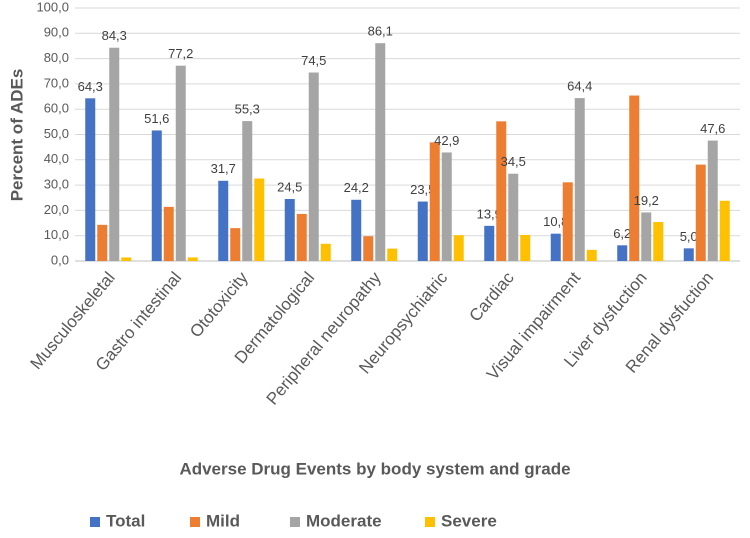 The width and height of the screenshot is (750, 538). I want to click on data-label: 10,8, so click(555, 221).